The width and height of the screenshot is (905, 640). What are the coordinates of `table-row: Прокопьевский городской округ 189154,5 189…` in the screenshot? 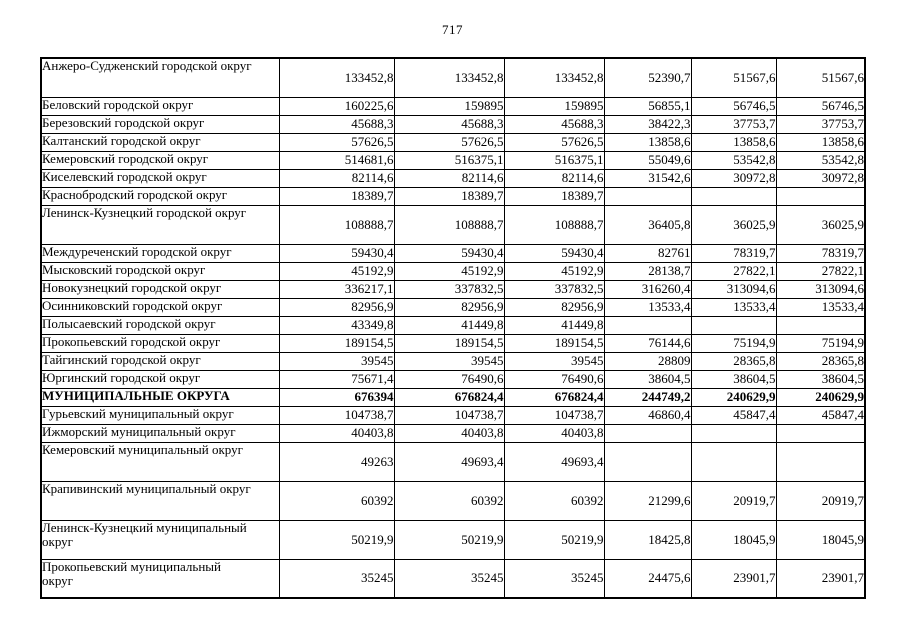 It's located at (453, 343).